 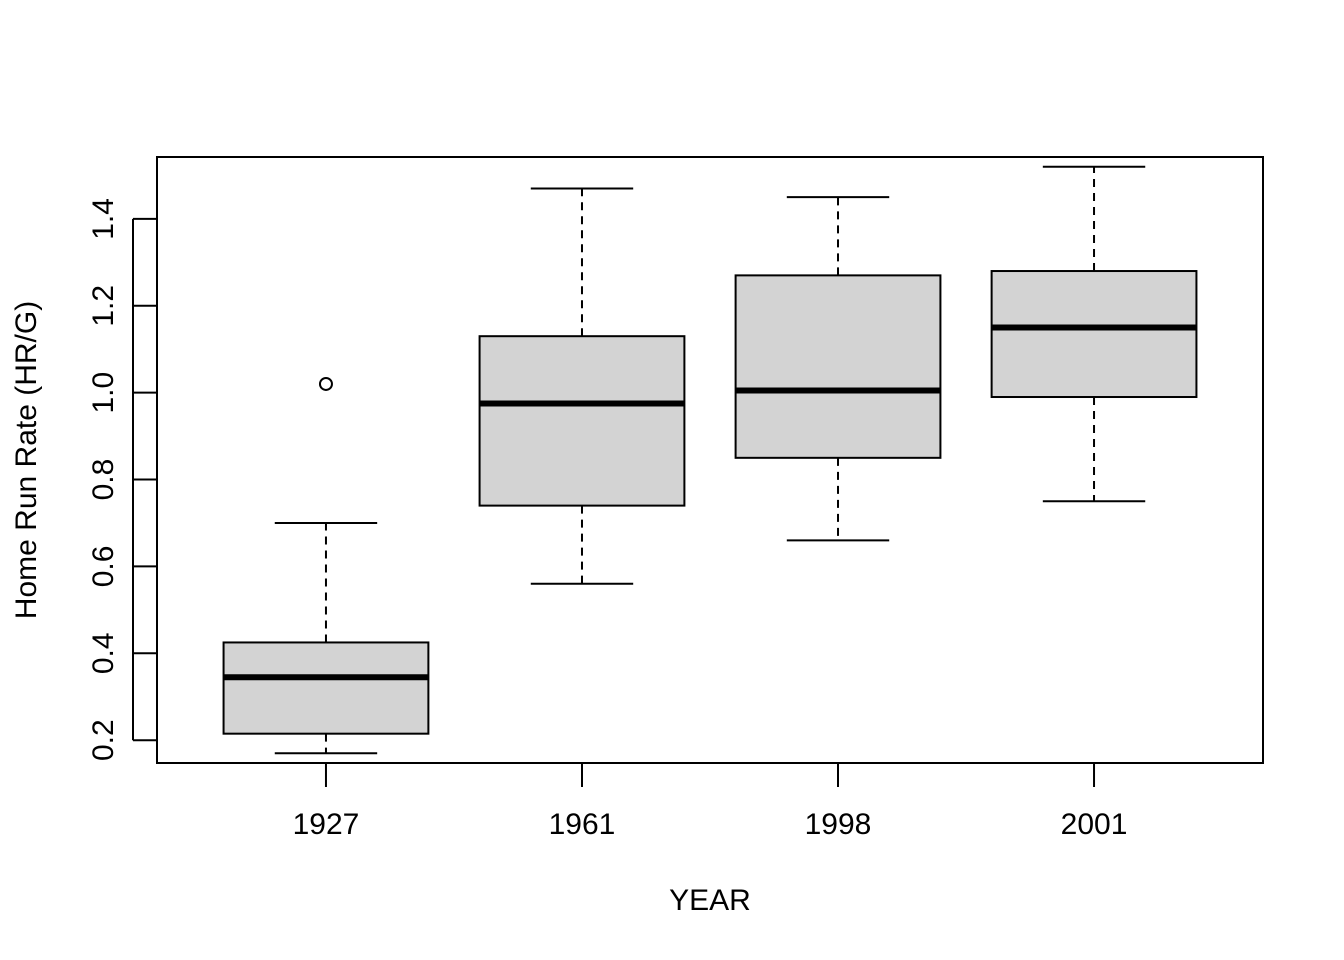 What do you see at coordinates (325, 383) in the screenshot?
I see `outlier-point` at bounding box center [325, 383].